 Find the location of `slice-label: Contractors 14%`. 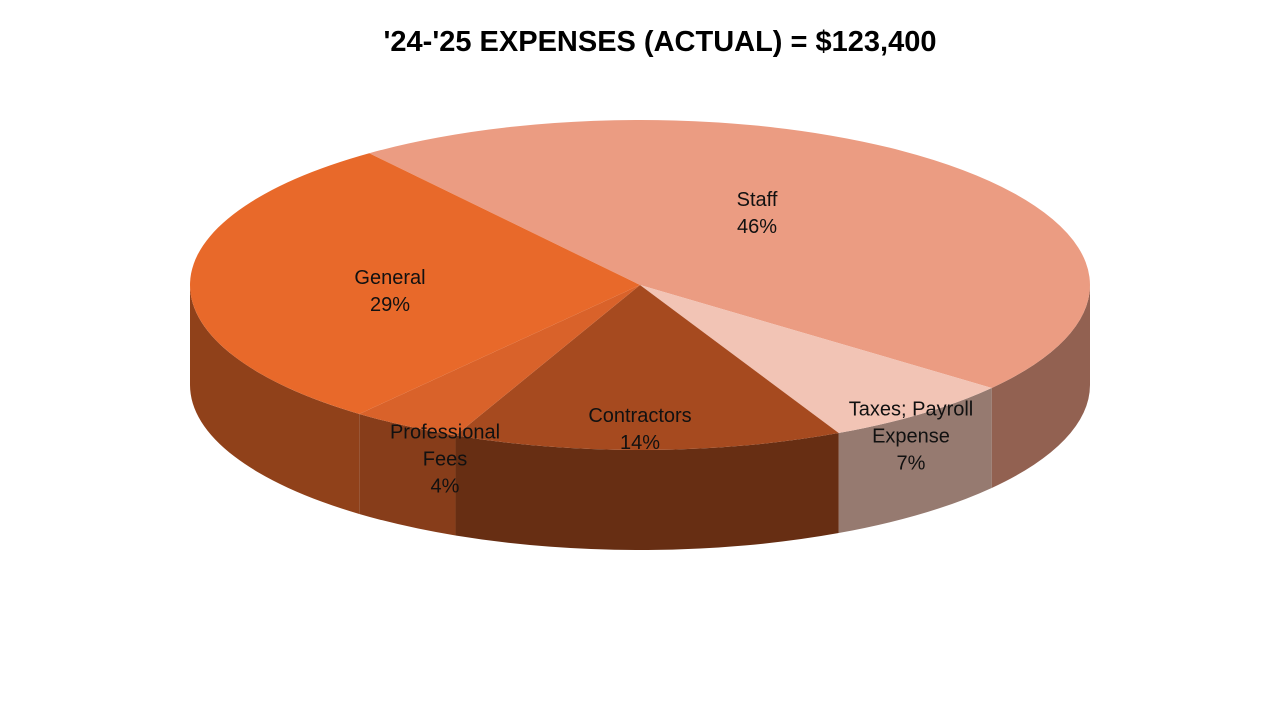

slice-label: Contractors 14% is located at coordinates (640, 430).